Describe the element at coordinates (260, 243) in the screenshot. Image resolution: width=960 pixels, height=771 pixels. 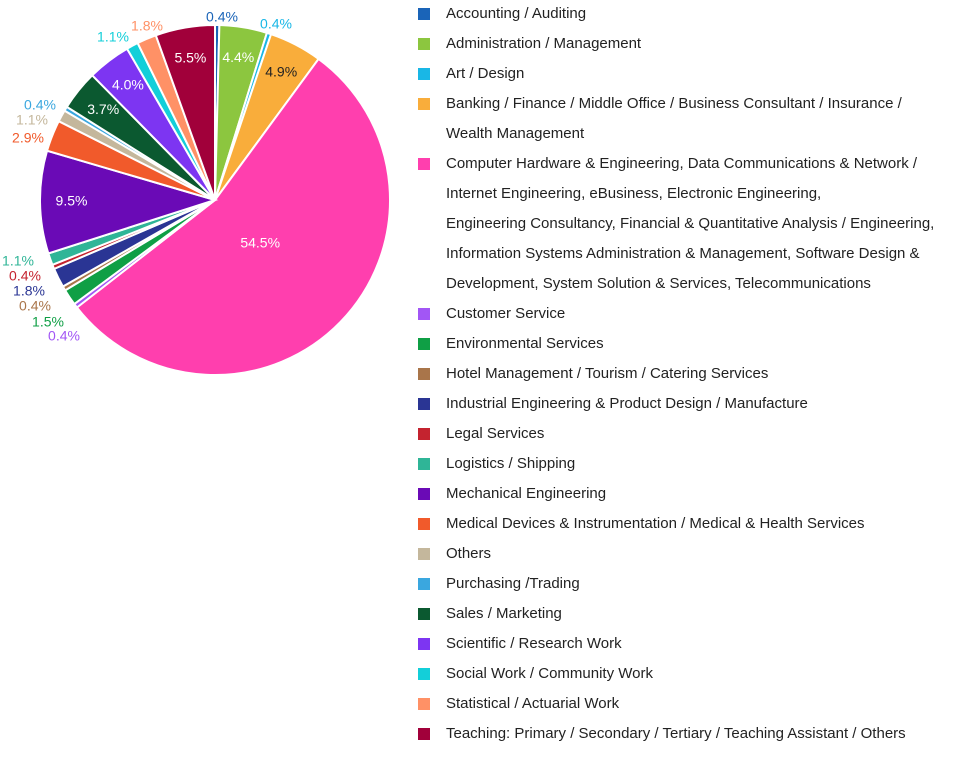
I see `slice-label-computer-hardware-engineering-data-commu: 54.5%` at that location.